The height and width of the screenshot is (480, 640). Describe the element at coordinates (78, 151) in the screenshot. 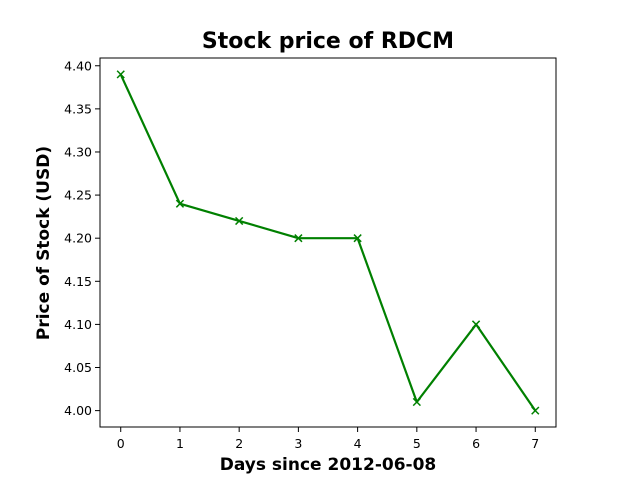

I see `y-tick-label: 4.30` at that location.